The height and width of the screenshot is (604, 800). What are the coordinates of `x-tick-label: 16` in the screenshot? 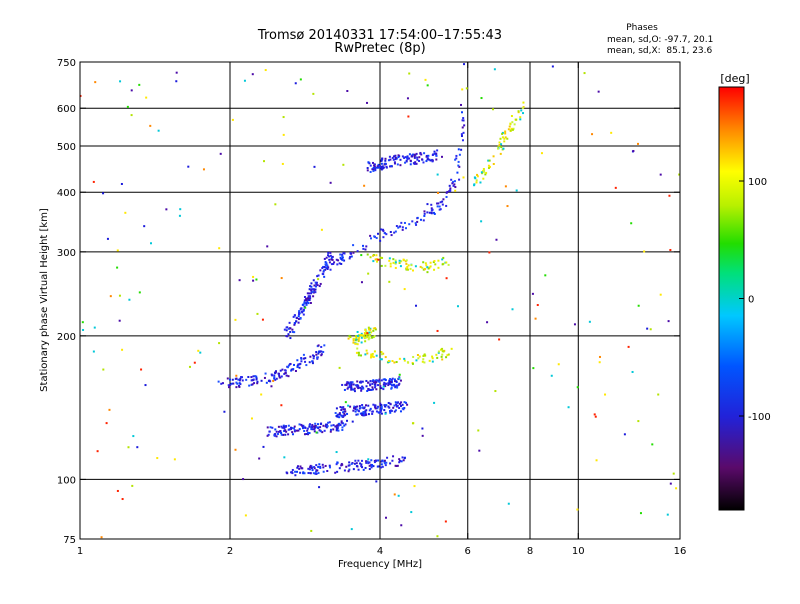 It's located at (680, 551).